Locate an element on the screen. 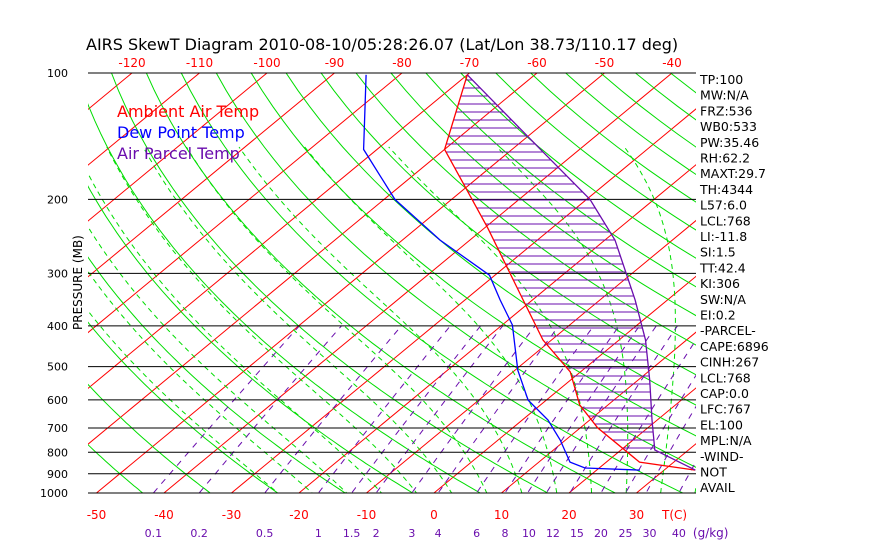  legend-entry: Air Parcel Temp is located at coordinates (178, 153).